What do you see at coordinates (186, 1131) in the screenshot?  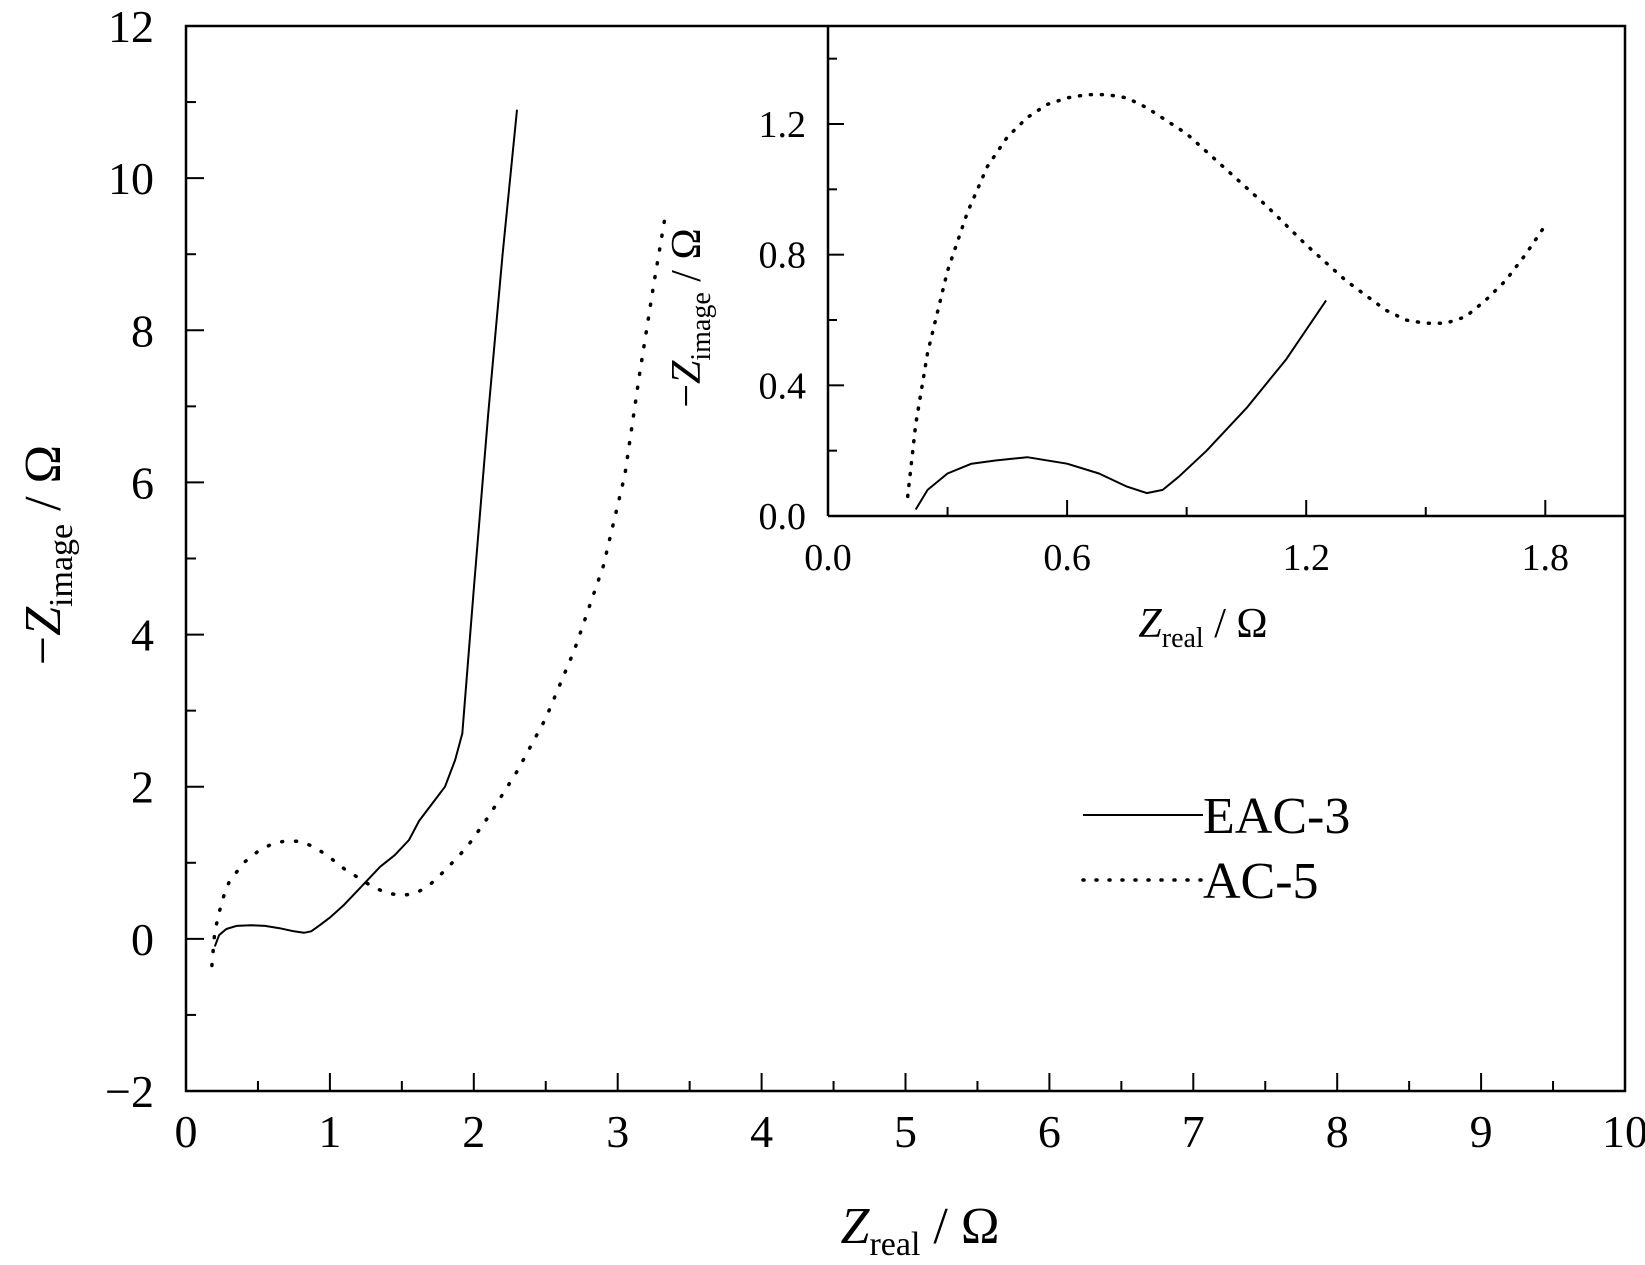 I see `main-x-tick-label: 0` at bounding box center [186, 1131].